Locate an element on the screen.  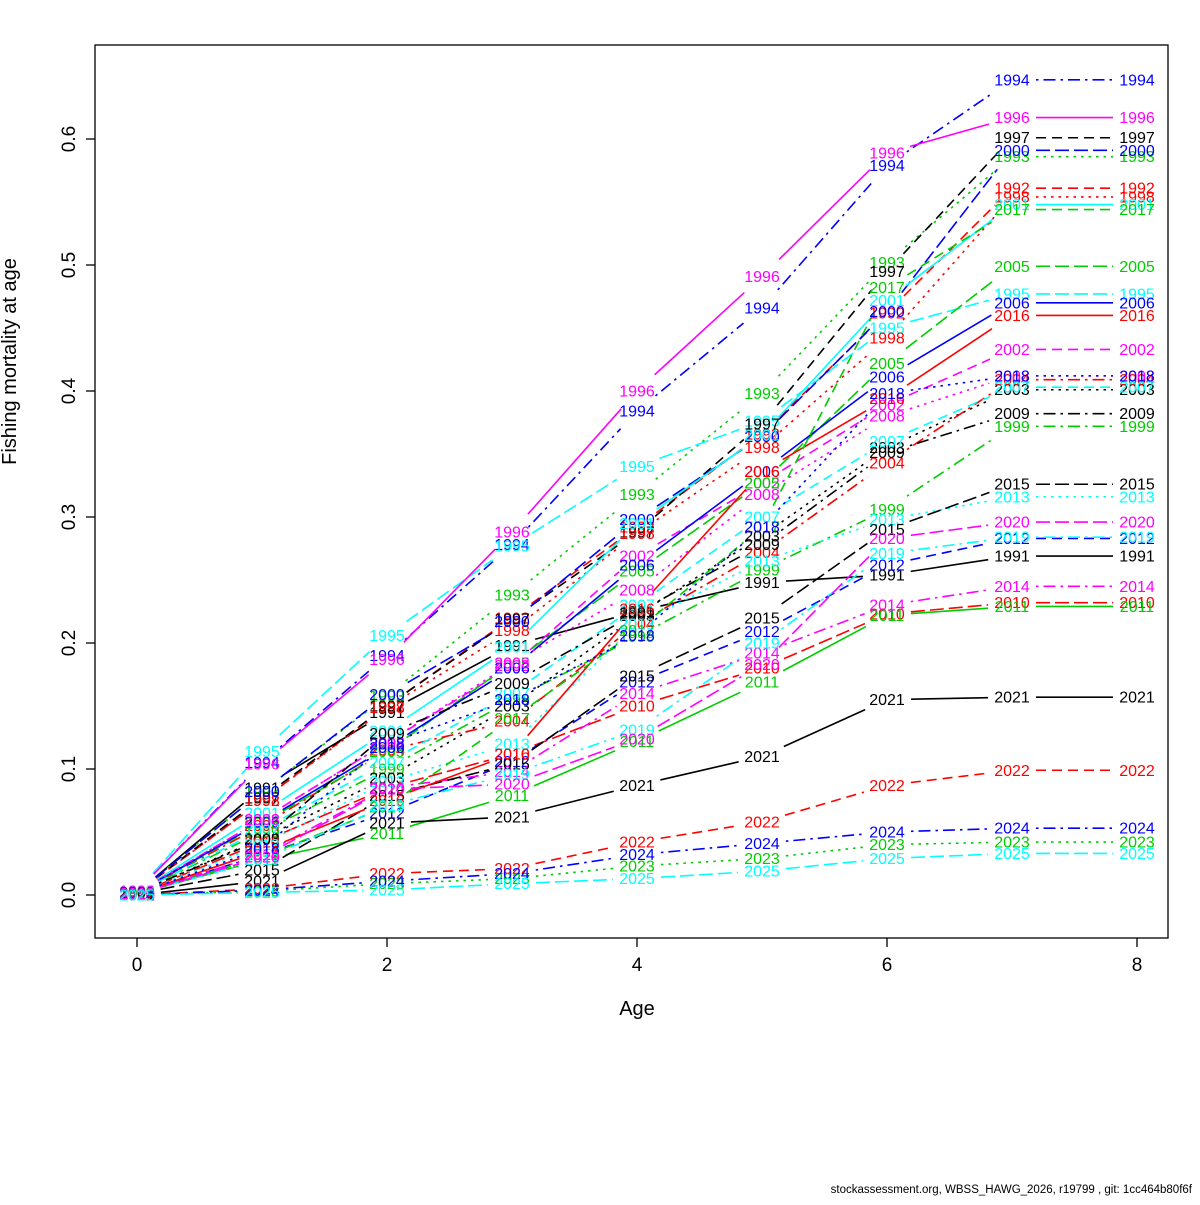
series-line-2022 is located at coordinates (949, 778).